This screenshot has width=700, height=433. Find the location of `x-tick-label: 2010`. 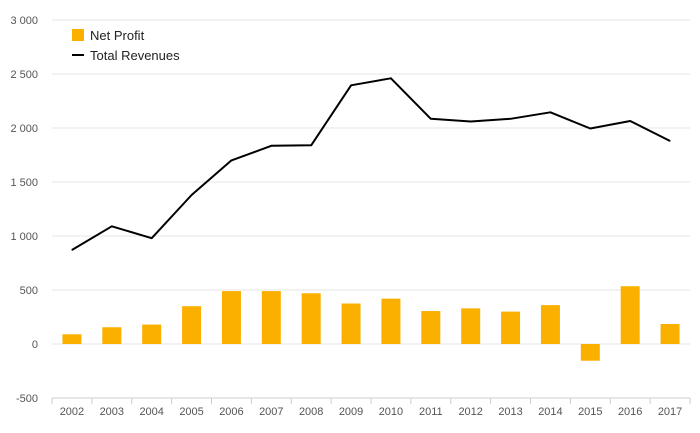

x-tick-label: 2010 is located at coordinates (391, 412).